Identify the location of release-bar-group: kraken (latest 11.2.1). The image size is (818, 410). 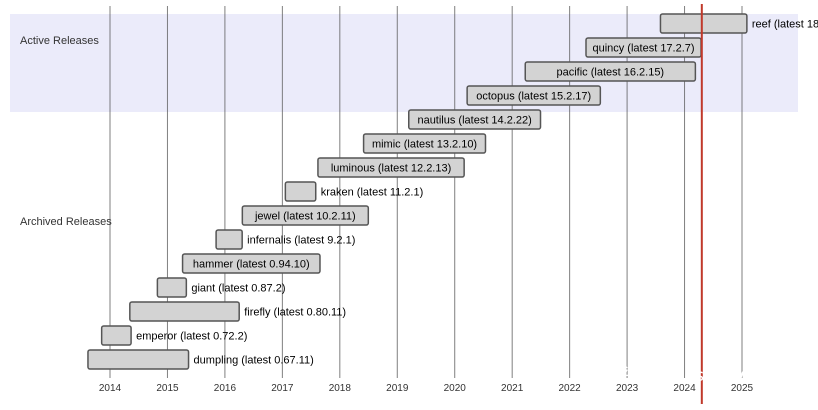
(354, 191).